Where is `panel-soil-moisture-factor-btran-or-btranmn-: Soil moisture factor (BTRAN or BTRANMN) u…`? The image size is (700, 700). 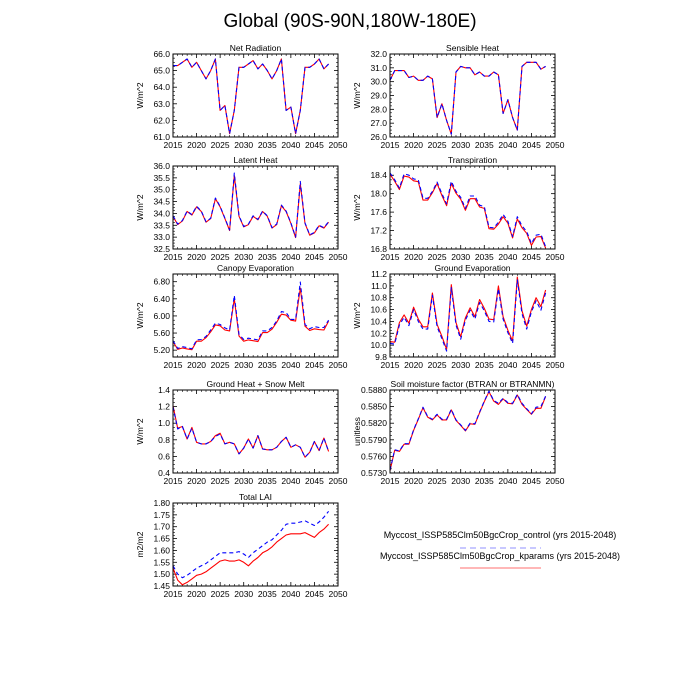 panel-soil-moisture-factor-btran-or-btranmn-: Soil moisture factor (BTRAN or BTRANMN) u… is located at coordinates (458, 432).